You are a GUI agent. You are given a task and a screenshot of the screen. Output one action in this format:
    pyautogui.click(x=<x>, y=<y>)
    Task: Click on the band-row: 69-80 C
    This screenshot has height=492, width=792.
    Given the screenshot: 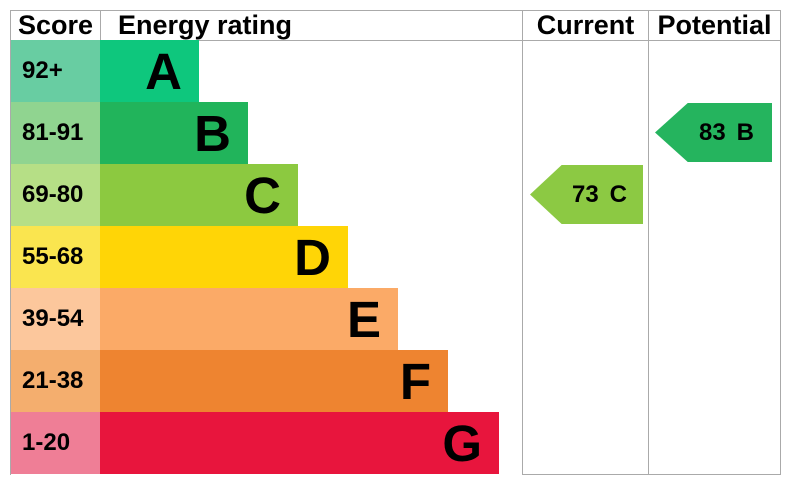 What is the action you would take?
    pyautogui.click(x=154, y=195)
    